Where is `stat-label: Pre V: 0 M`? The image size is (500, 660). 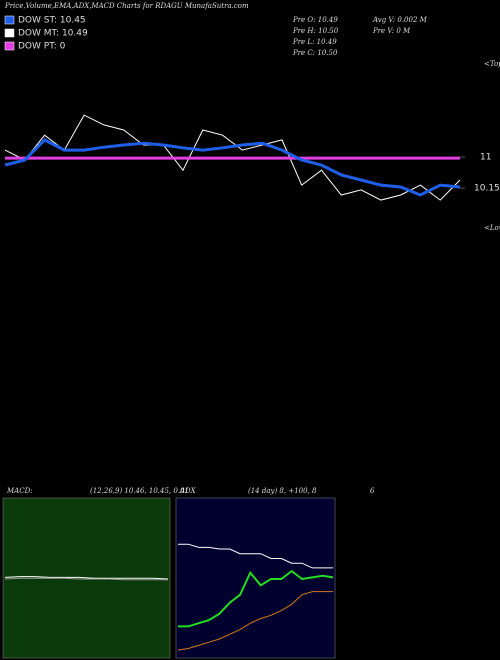 stat-label: Pre V: 0 M is located at coordinates (391, 31).